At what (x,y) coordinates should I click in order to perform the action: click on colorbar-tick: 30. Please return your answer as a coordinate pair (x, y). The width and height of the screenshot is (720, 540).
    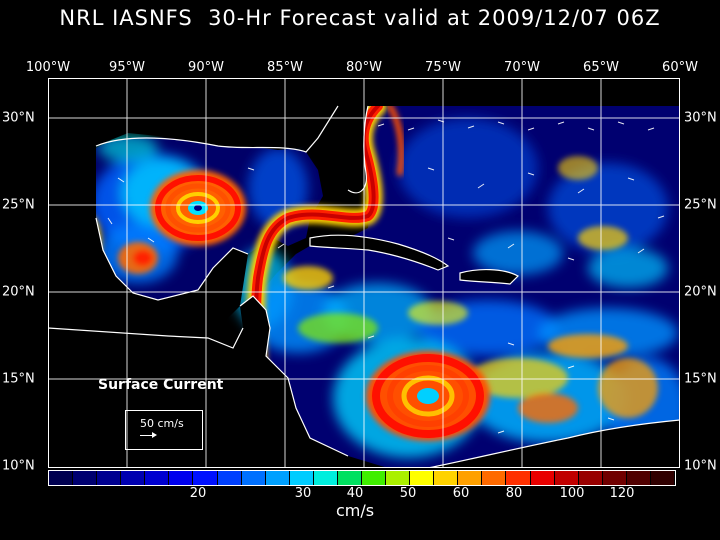
    Looking at the image, I should click on (303, 493).